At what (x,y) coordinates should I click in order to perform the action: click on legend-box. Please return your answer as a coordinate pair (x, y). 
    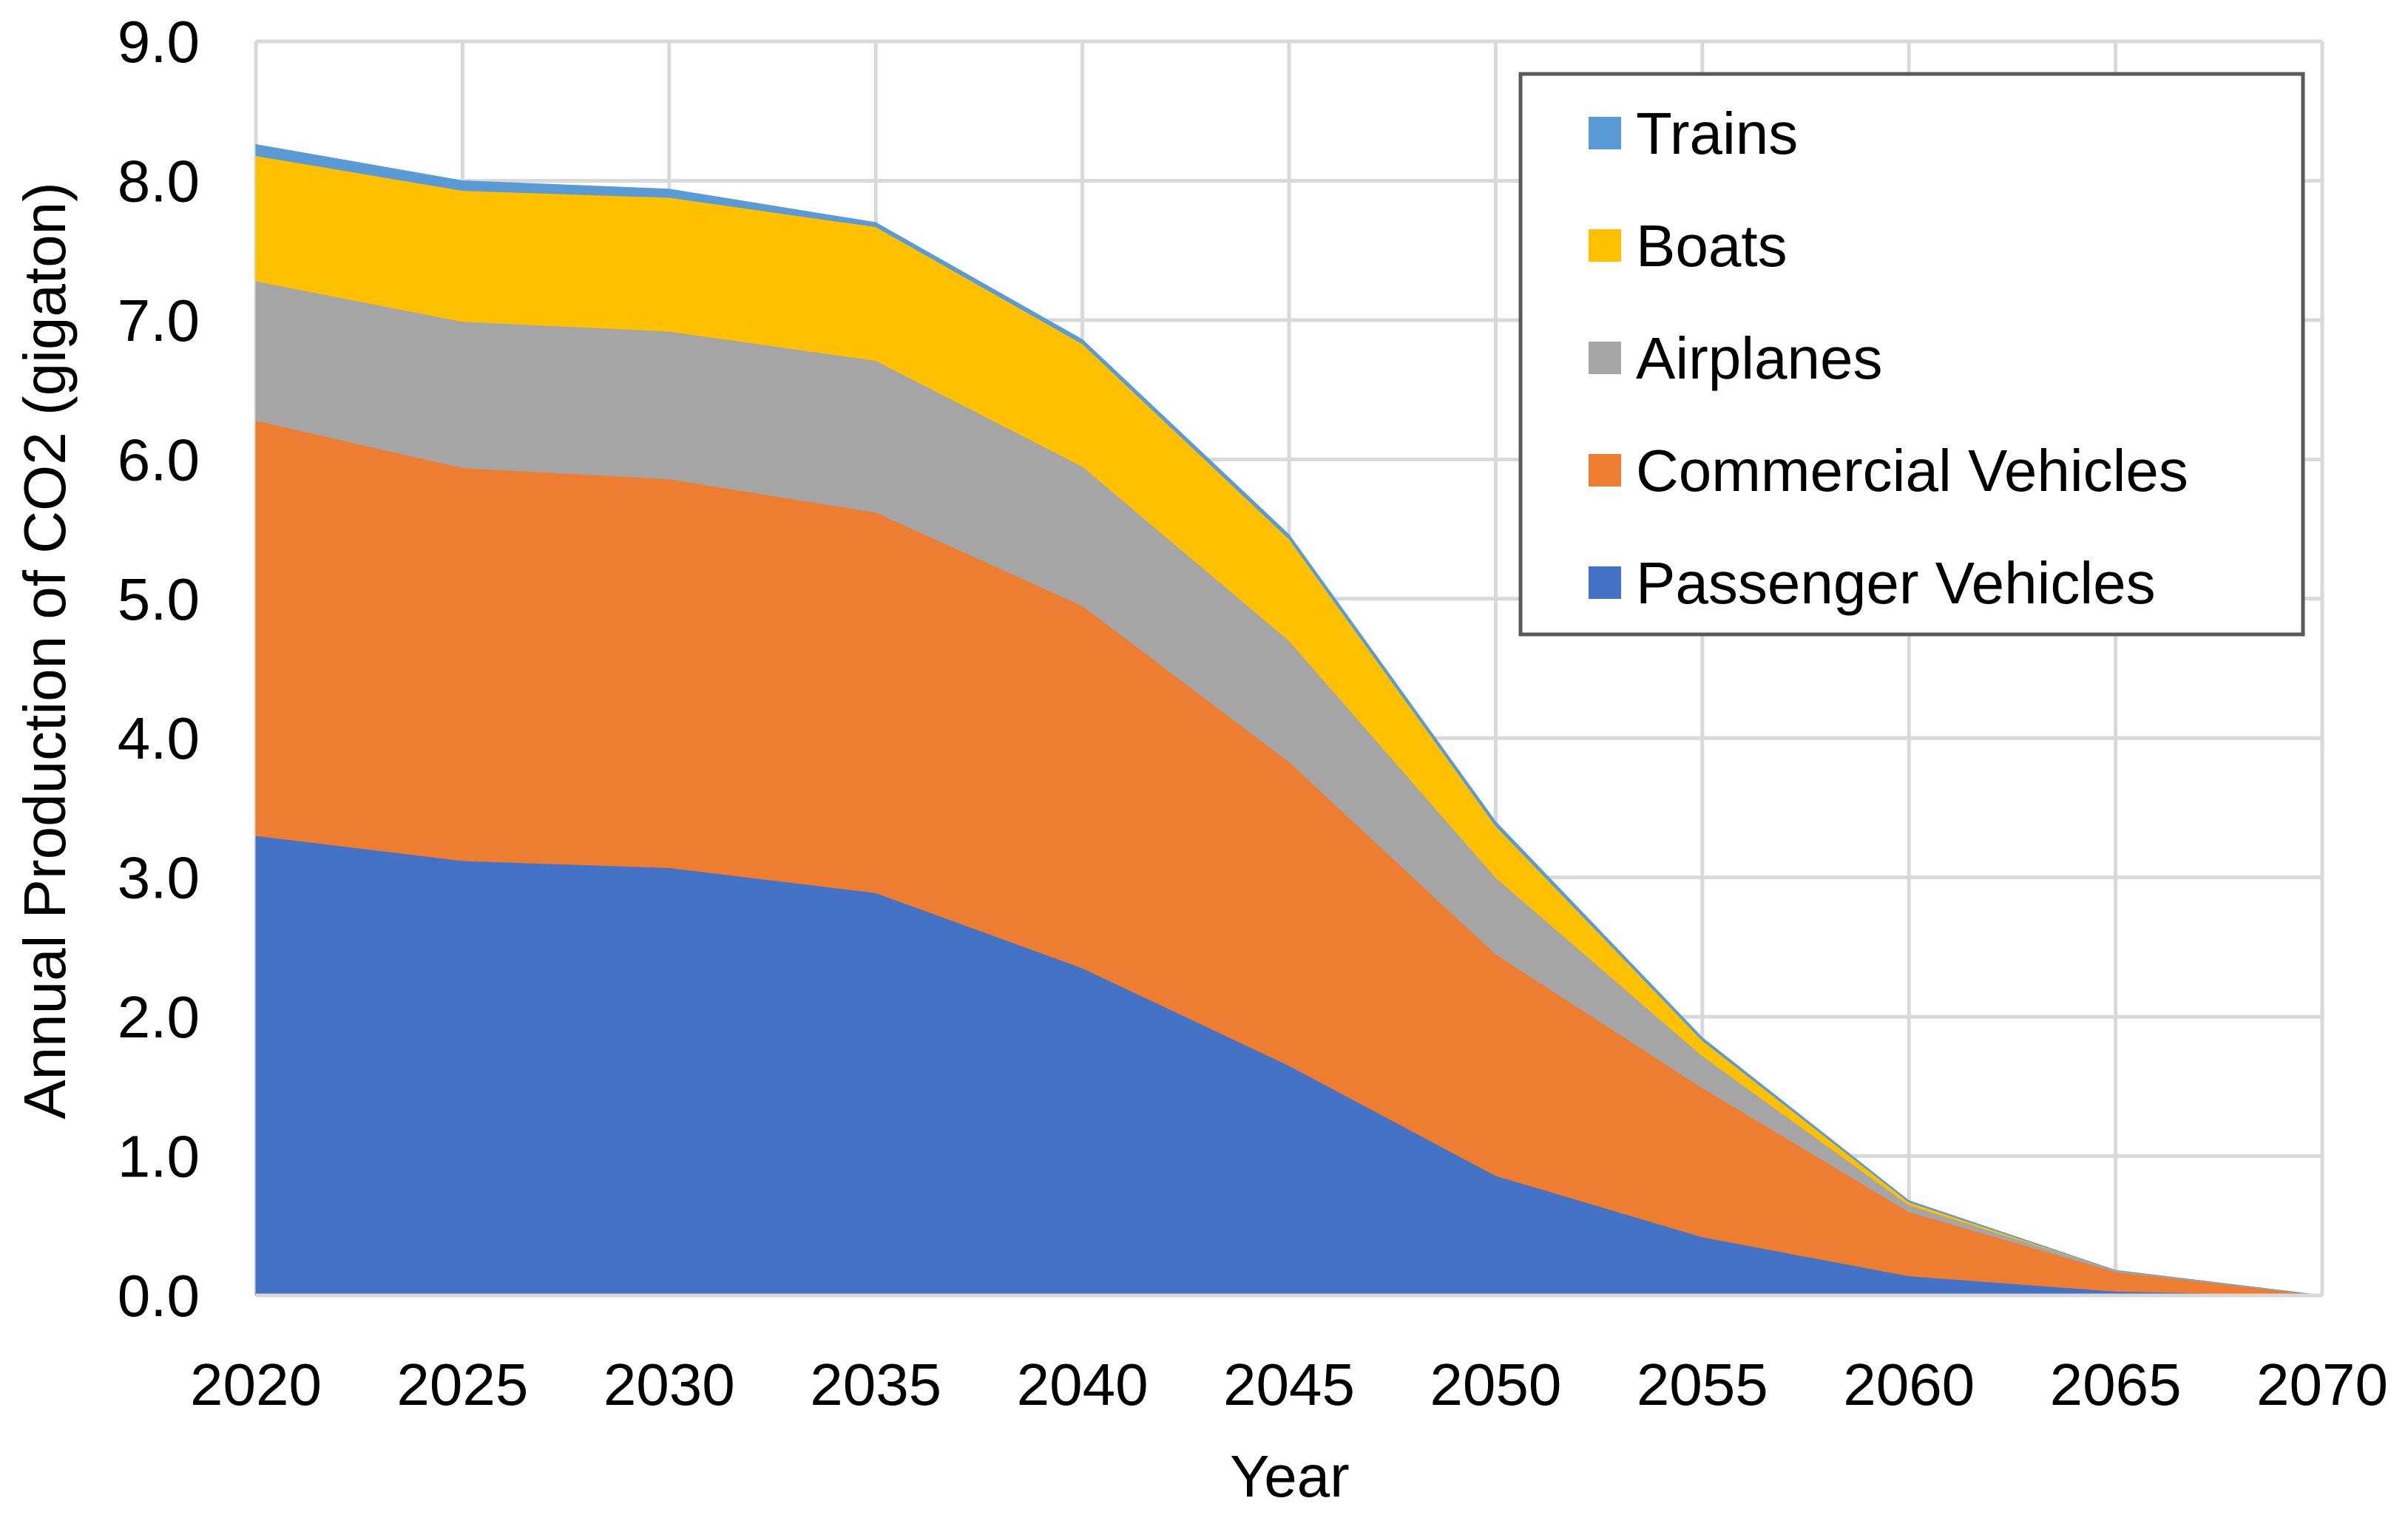
    Looking at the image, I should click on (1911, 354).